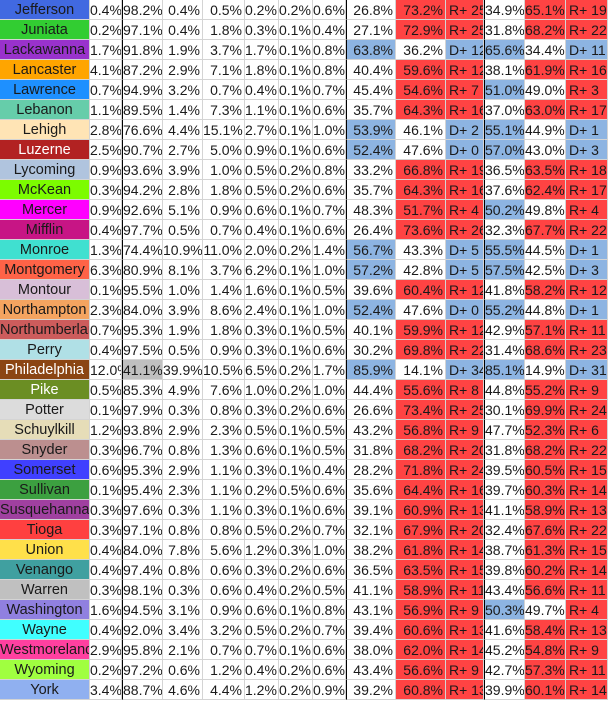 This screenshot has width=608, height=701. What do you see at coordinates (545, 550) in the screenshot?
I see `rep-share-cell: 61.3%` at bounding box center [545, 550].